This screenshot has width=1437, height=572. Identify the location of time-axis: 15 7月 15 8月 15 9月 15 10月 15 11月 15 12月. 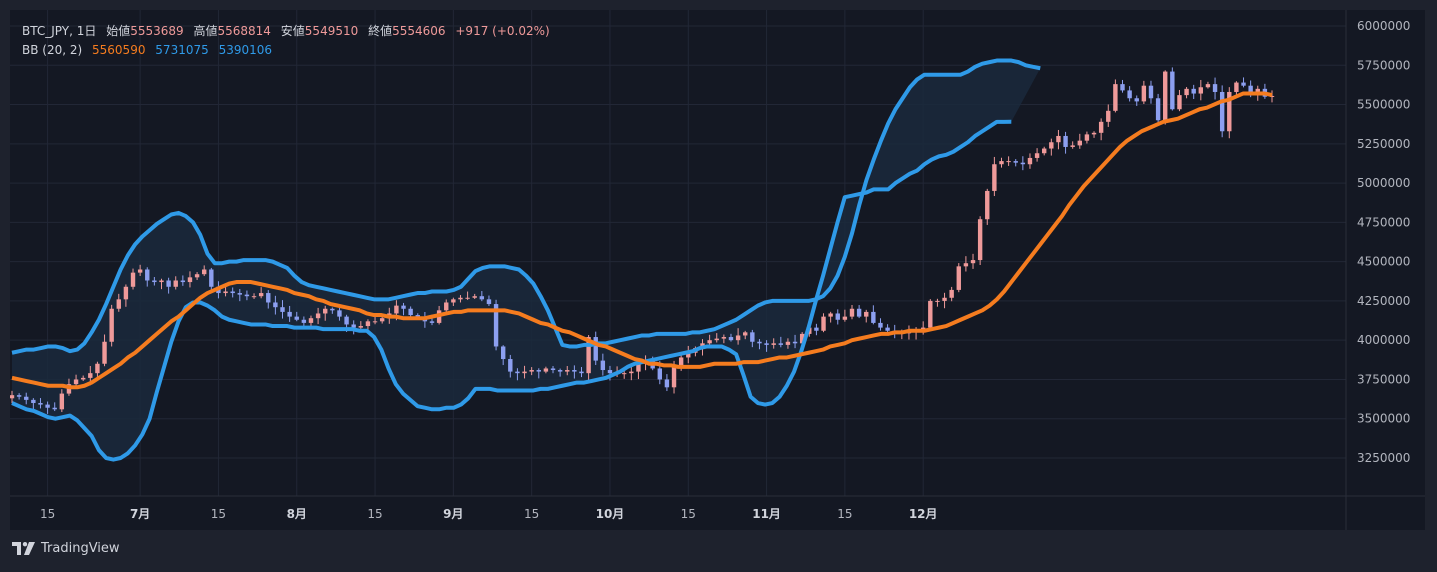
(489, 514).